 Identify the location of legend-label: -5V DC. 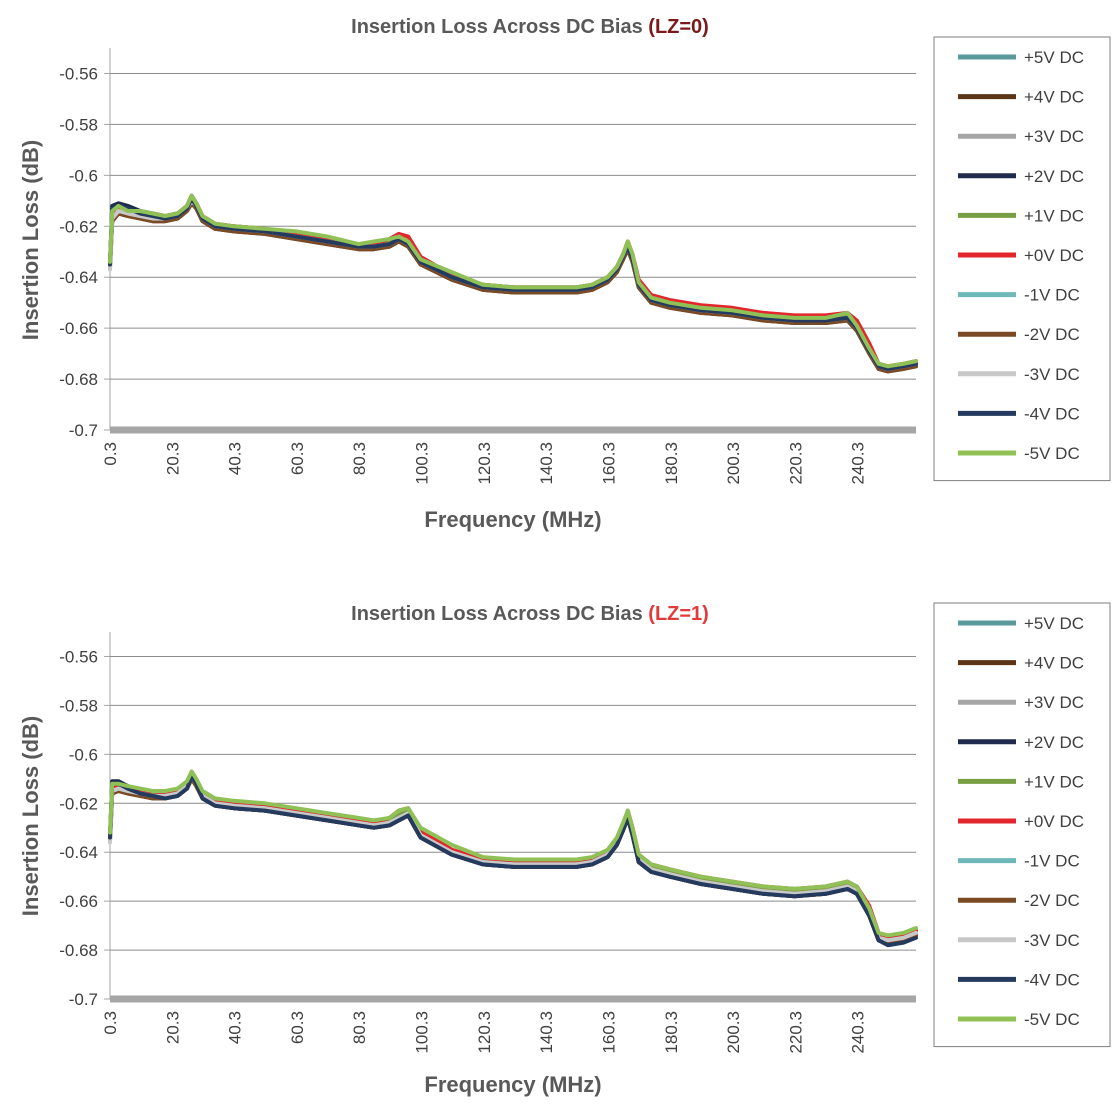
(1052, 453).